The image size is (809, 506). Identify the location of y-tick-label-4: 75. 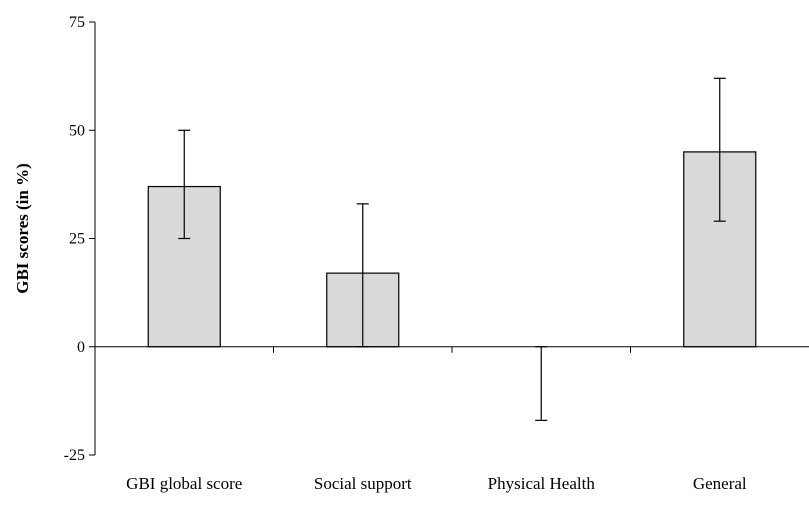
(77, 22).